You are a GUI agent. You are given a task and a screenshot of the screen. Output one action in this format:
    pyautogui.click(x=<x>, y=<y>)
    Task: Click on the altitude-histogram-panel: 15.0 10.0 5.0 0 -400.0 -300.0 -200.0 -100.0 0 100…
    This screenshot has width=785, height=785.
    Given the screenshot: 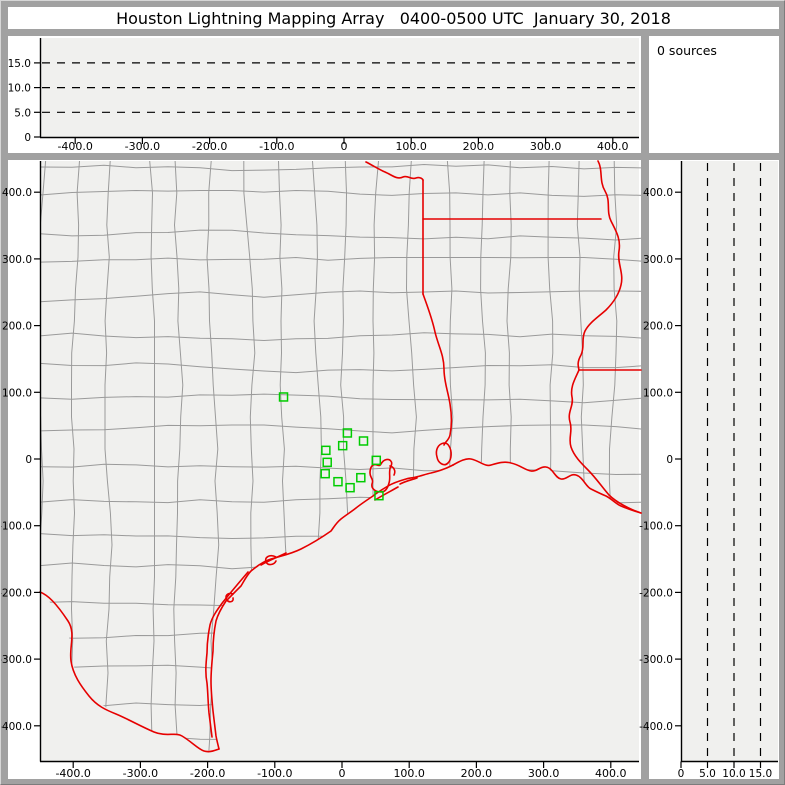 What is the action you would take?
    pyautogui.click(x=324, y=94)
    